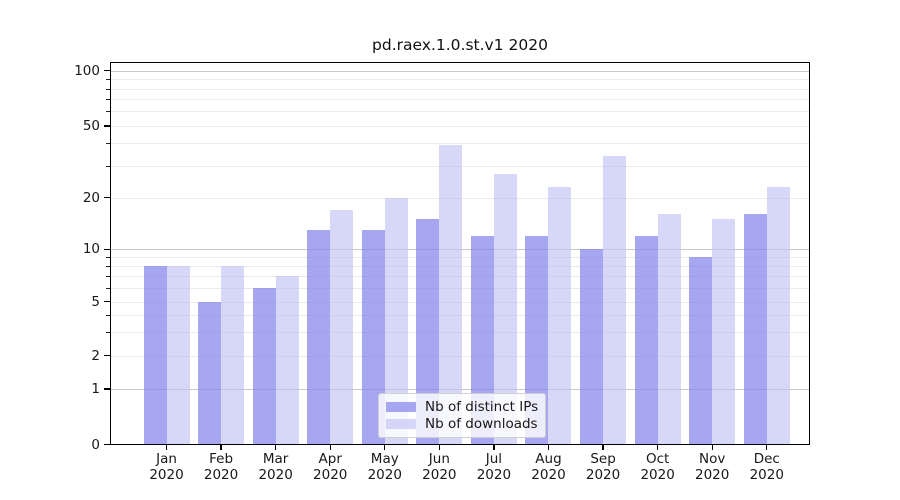 The width and height of the screenshot is (900, 500). Describe the element at coordinates (451, 295) in the screenshot. I see `bar-nb-of-downloads-jun-2020` at that location.